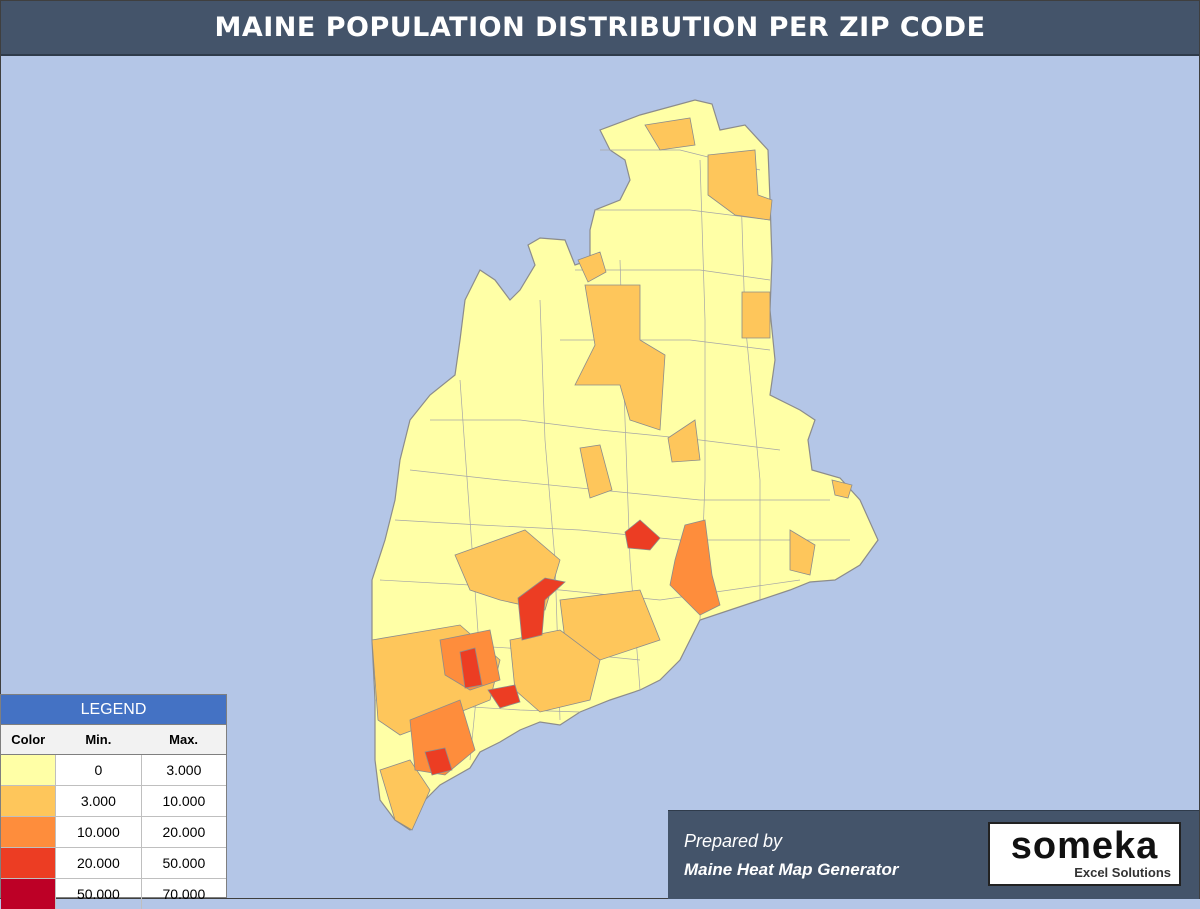 This screenshot has width=1200, height=909. Describe the element at coordinates (99, 770) in the screenshot. I see `legend-min-value: 0` at that location.